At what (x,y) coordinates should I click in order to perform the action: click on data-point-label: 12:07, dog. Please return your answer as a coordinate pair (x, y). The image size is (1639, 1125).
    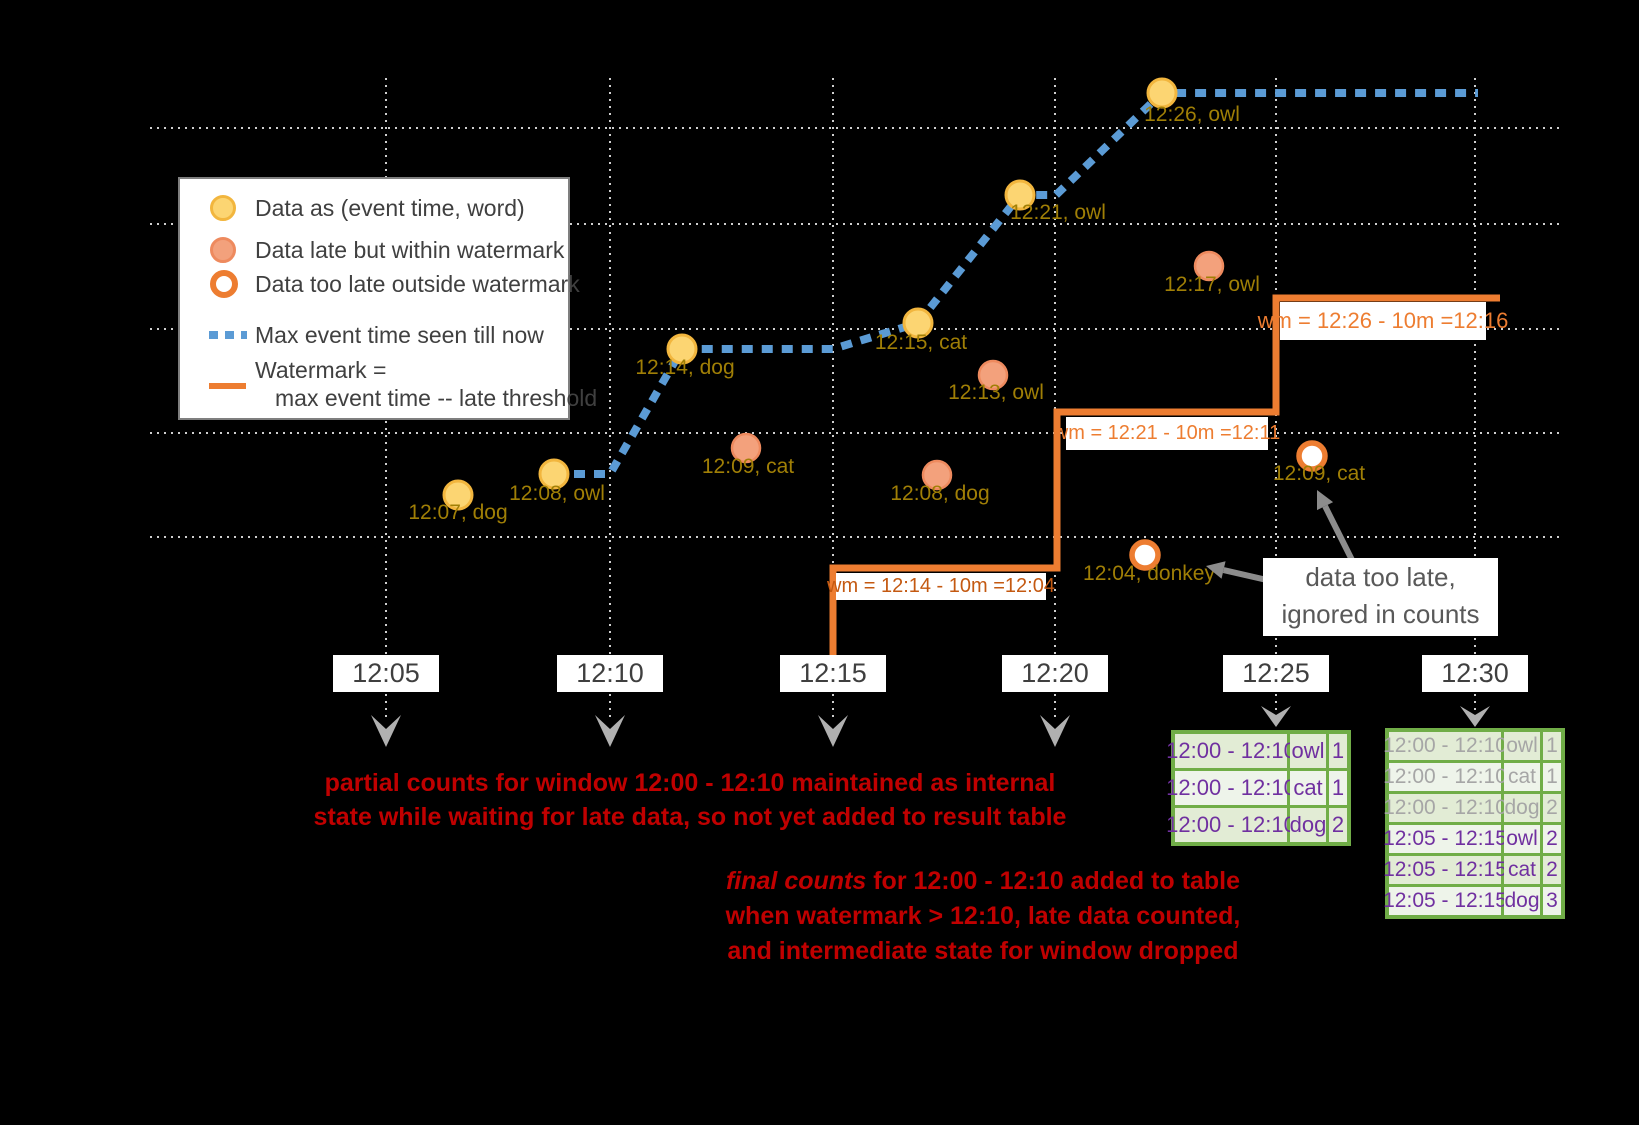
    Looking at the image, I should click on (457, 512).